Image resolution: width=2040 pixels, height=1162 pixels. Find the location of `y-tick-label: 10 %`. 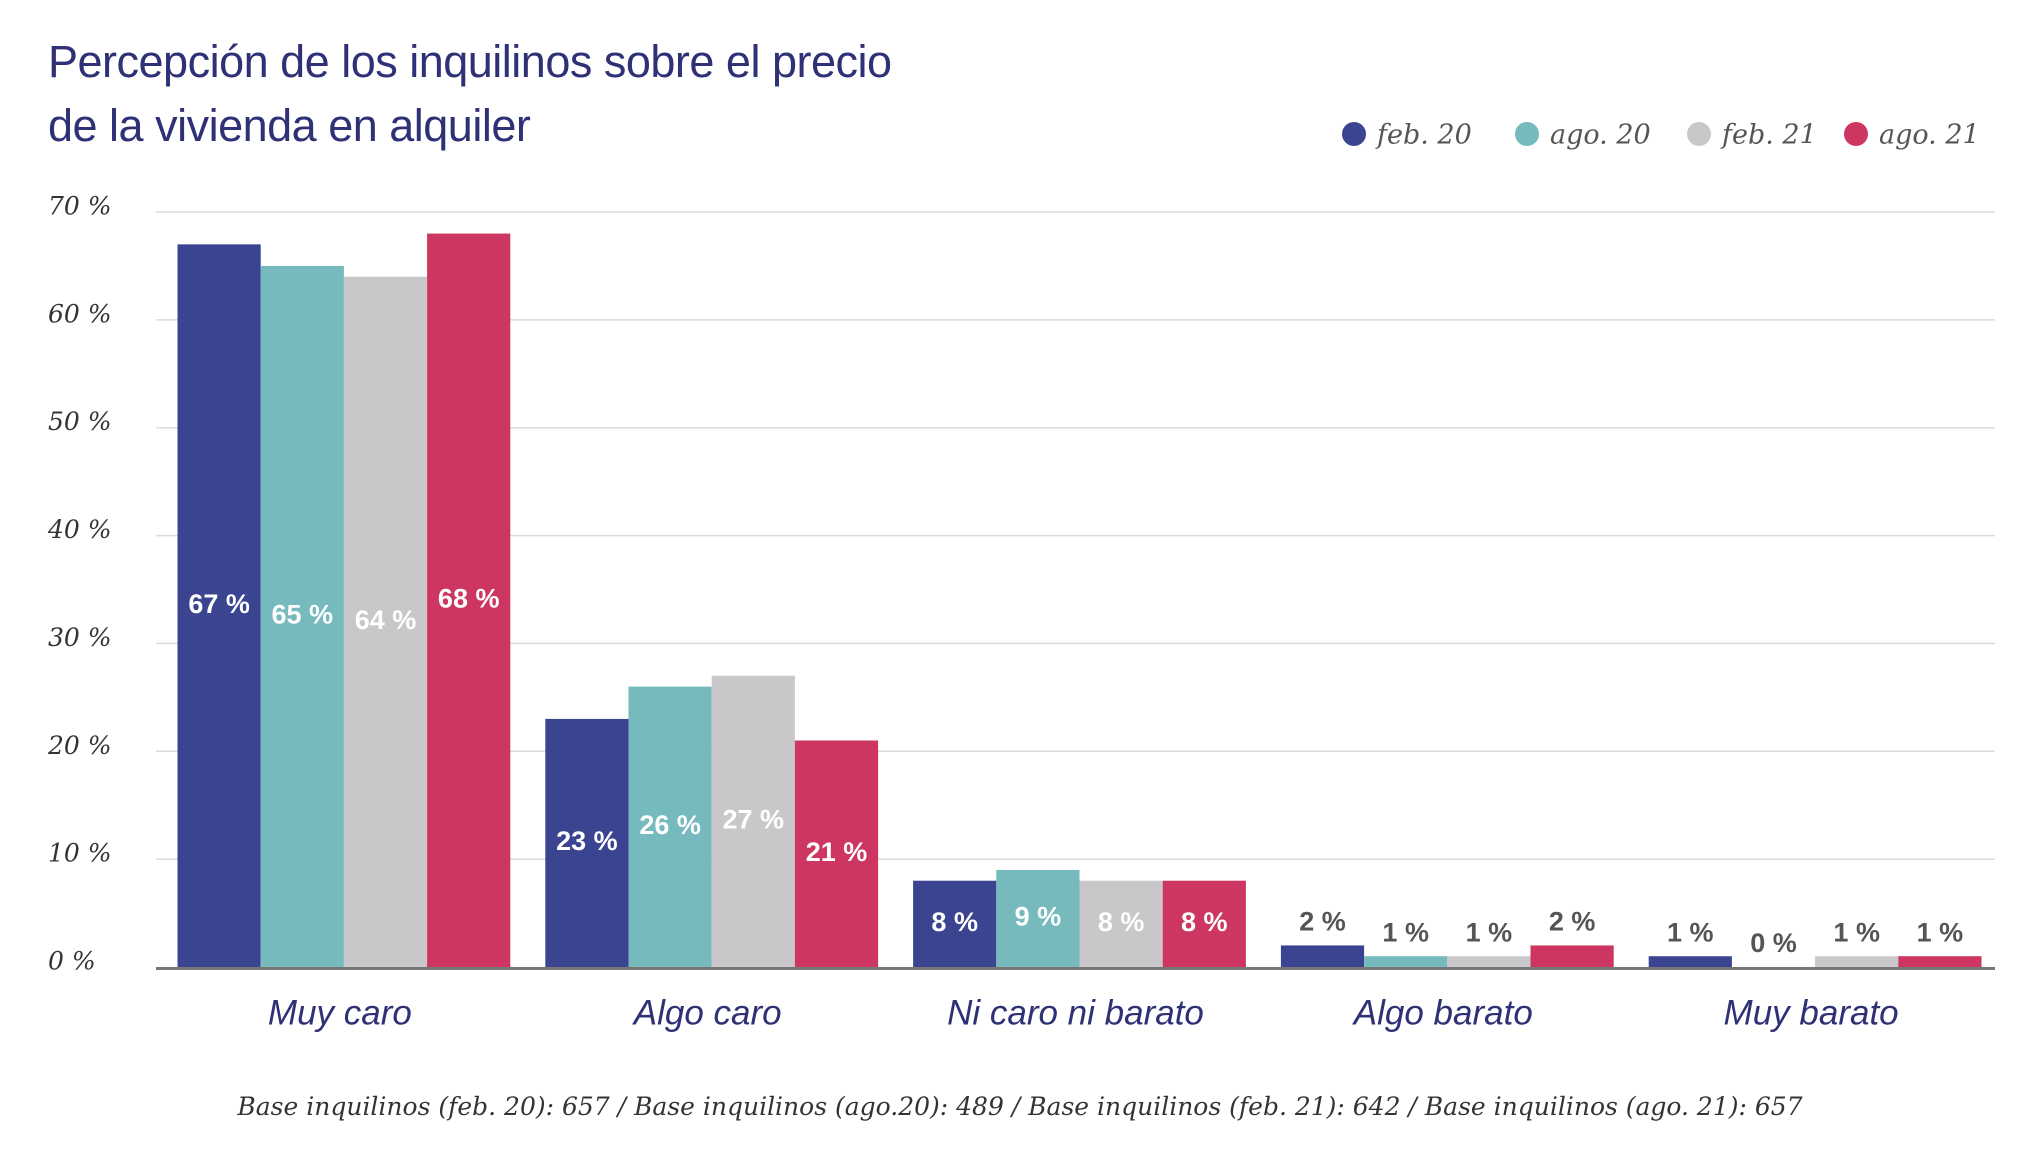

y-tick-label: 10 % is located at coordinates (80, 853).